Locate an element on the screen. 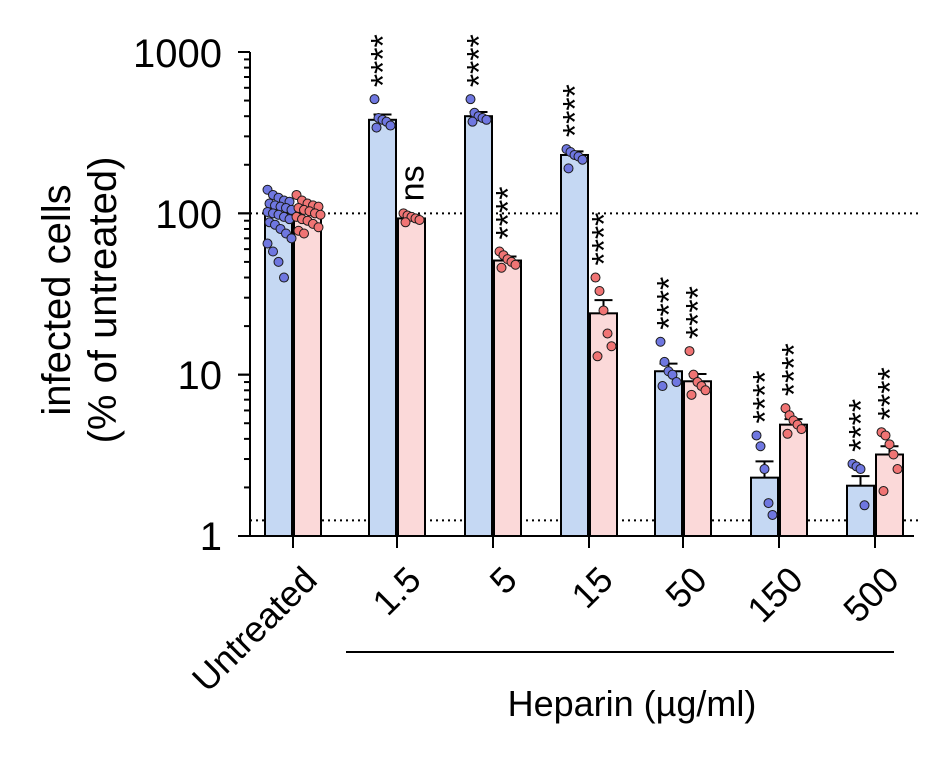 Image resolution: width=932 pixels, height=766 pixels. x-tick-label: Untreated is located at coordinates (254, 629).